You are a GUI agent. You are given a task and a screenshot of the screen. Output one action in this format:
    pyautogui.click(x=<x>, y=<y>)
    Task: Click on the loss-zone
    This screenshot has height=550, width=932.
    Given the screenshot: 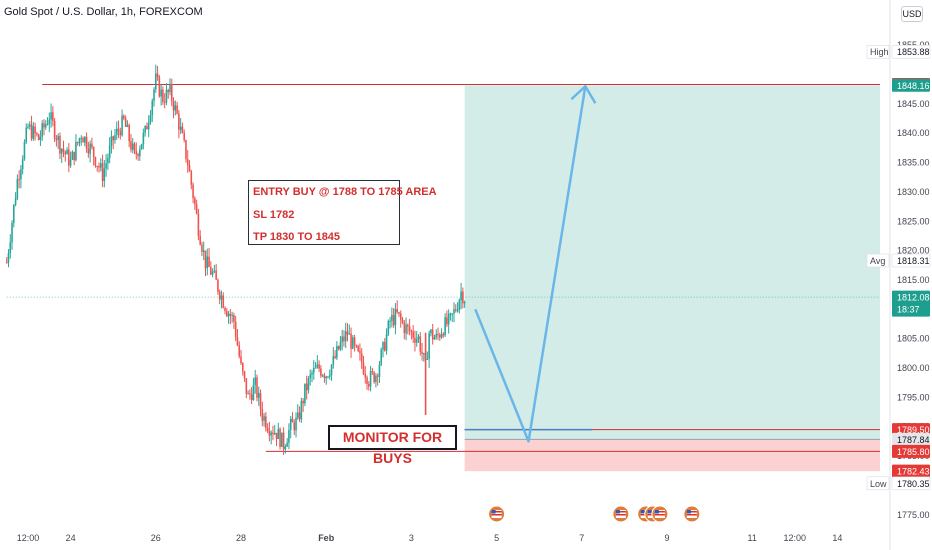 What is the action you would take?
    pyautogui.click(x=672, y=455)
    